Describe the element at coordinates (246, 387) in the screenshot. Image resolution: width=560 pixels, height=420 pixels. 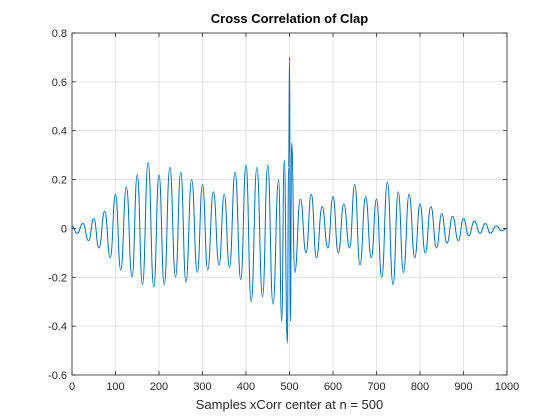
I see `x-tick-label: 400` at that location.